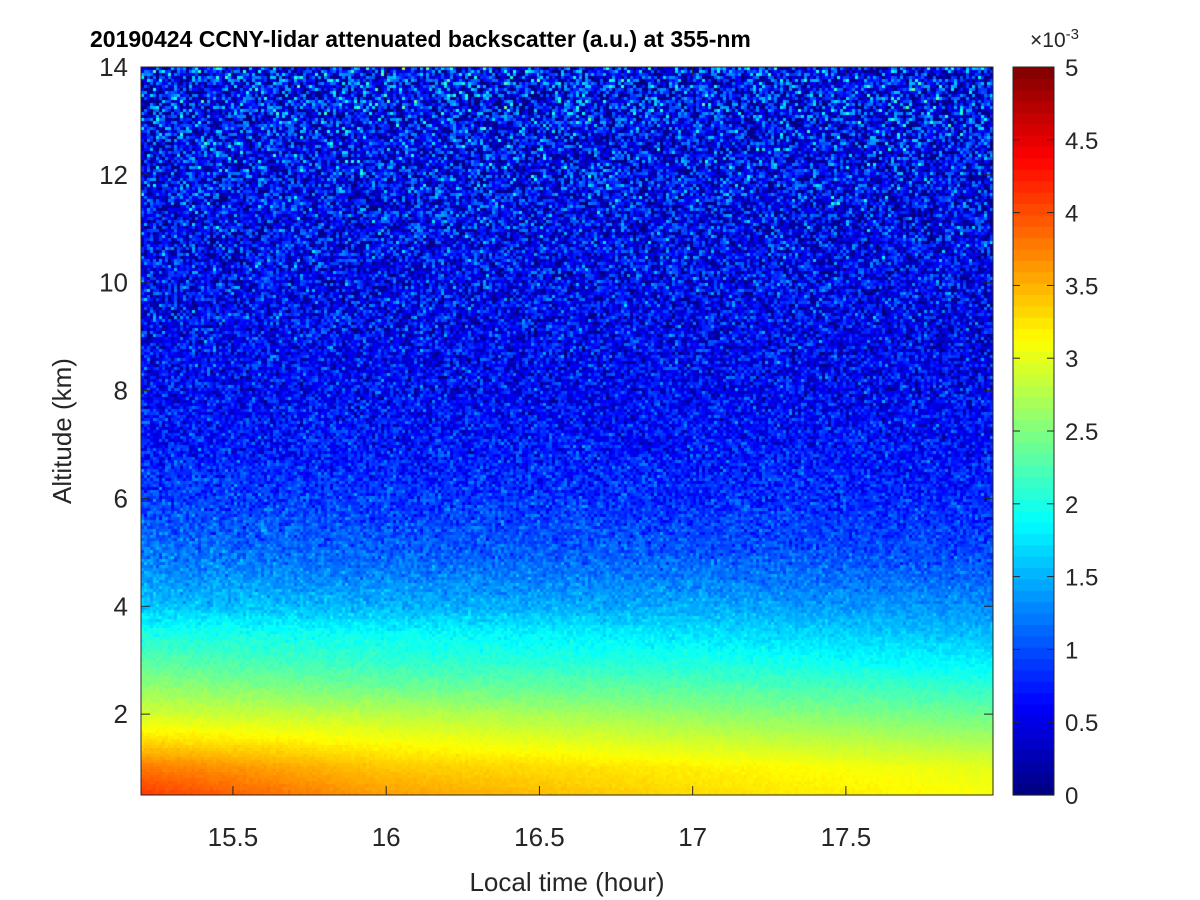  Describe the element at coordinates (113, 175) in the screenshot. I see `y-tick-label: 12` at that location.